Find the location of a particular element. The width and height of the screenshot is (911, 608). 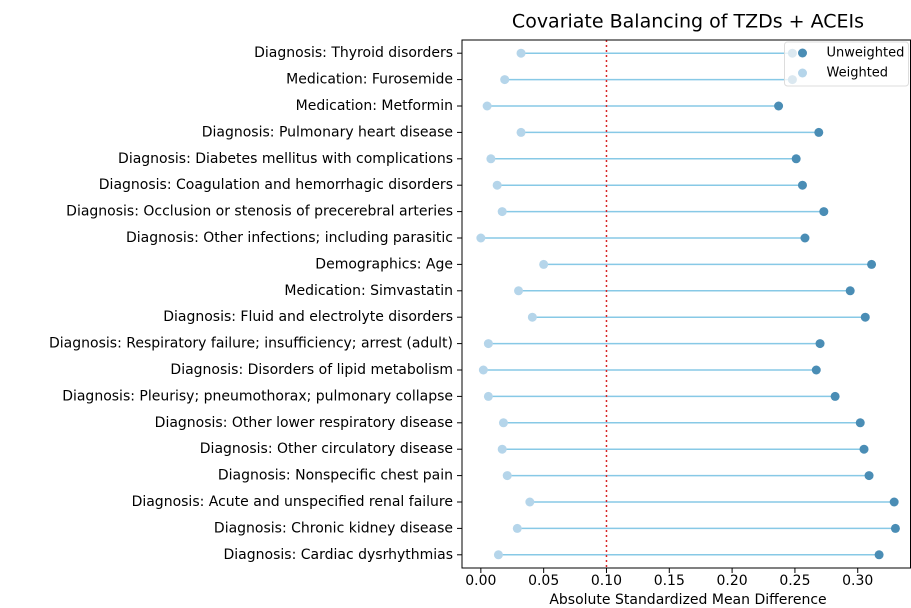

y-tick-label: Diagnosis: Chronic kidney disease is located at coordinates (333, 528).